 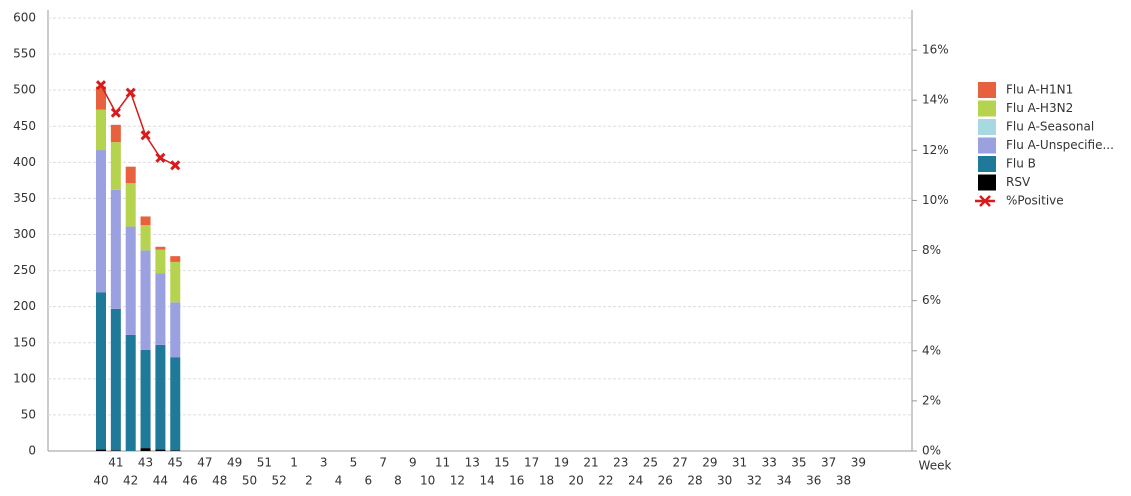 What do you see at coordinates (24, 270) in the screenshot?
I see `y-tick-label: 250` at bounding box center [24, 270].